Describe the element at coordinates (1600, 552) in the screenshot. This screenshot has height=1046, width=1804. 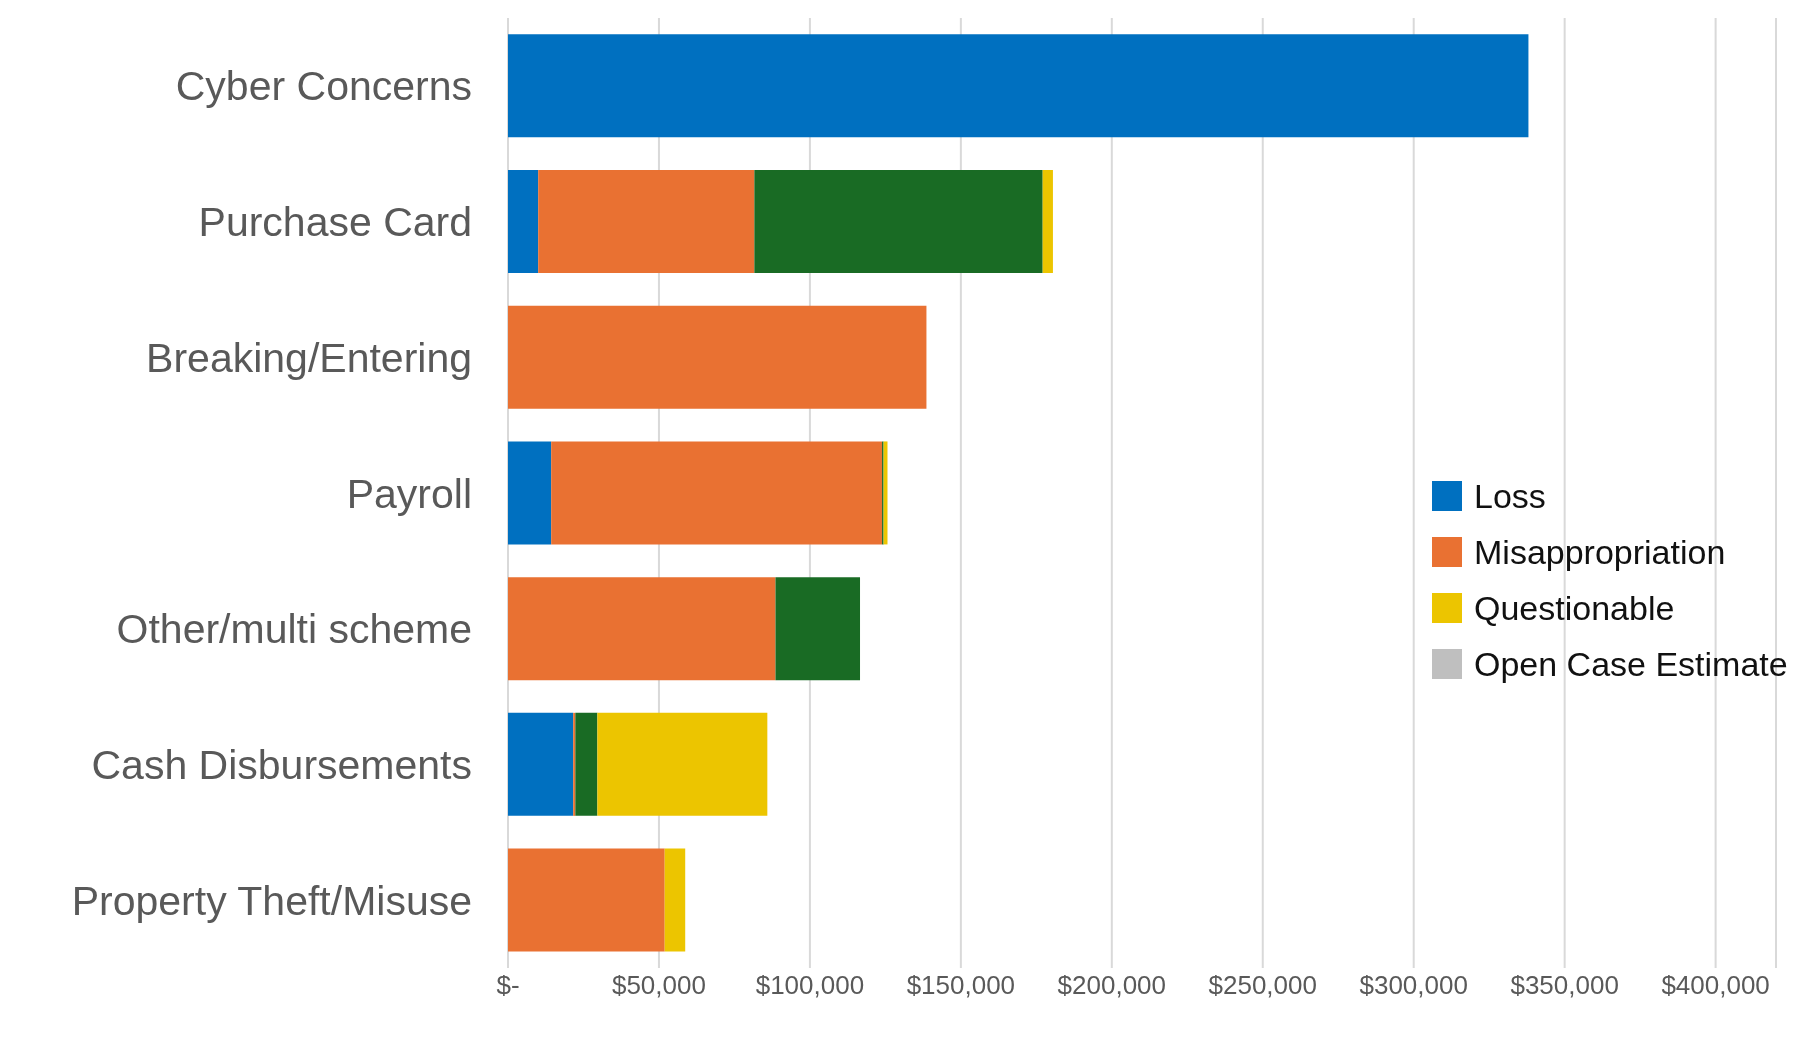
I see `legend-label: Misappropriation` at that location.